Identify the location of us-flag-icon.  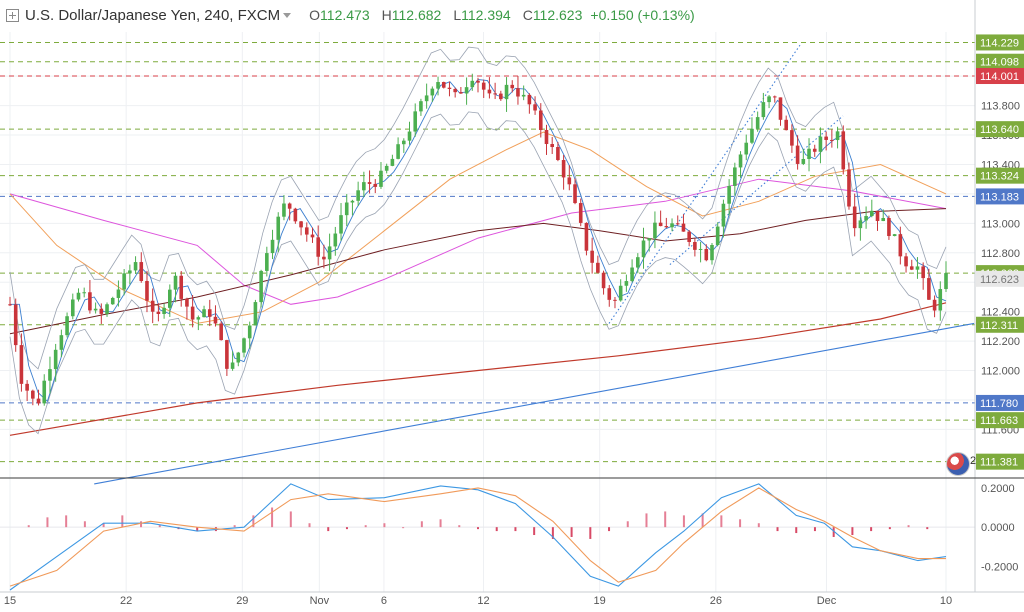
(958, 464).